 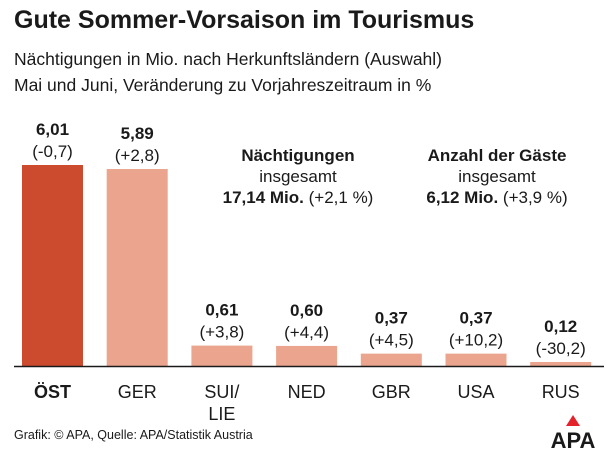 What do you see at coordinates (306, 332) in the screenshot?
I see `bar-change-label: (+4,4)` at bounding box center [306, 332].